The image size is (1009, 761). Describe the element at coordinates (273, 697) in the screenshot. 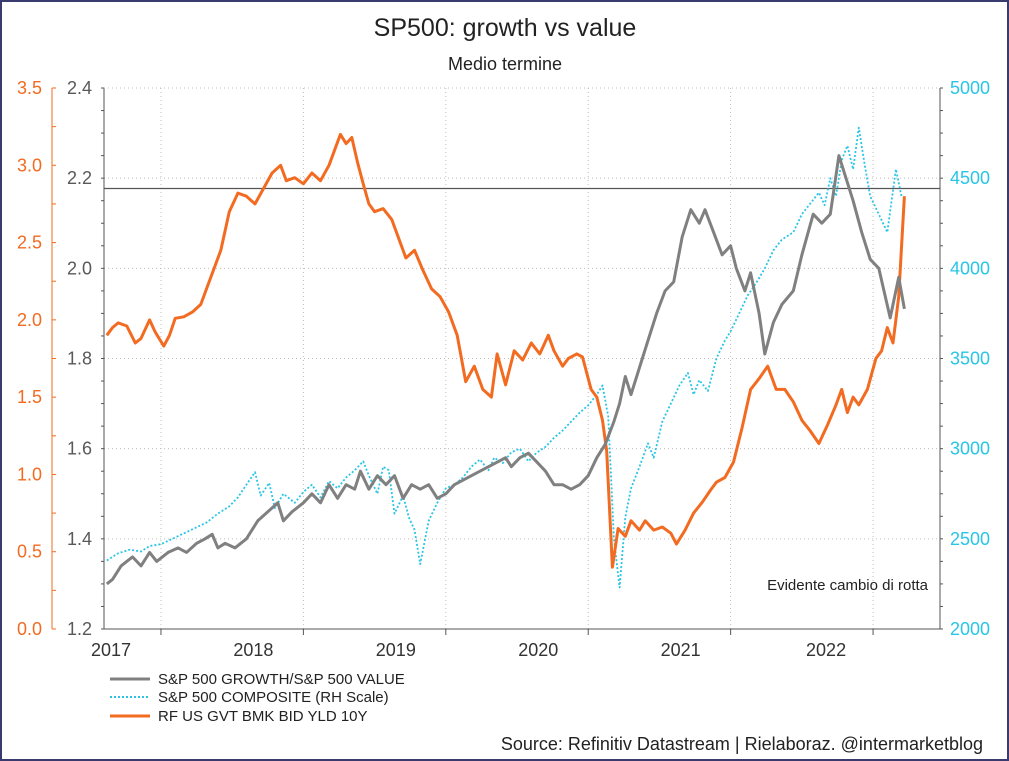

I see `legend-label-sp500: S&P 500 COMPOSITE (RH Scale)` at that location.